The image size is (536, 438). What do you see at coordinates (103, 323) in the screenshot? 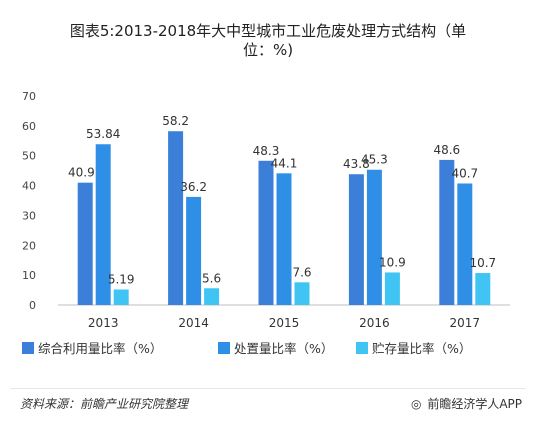
I see `x-tick-label: 2013` at bounding box center [103, 323].